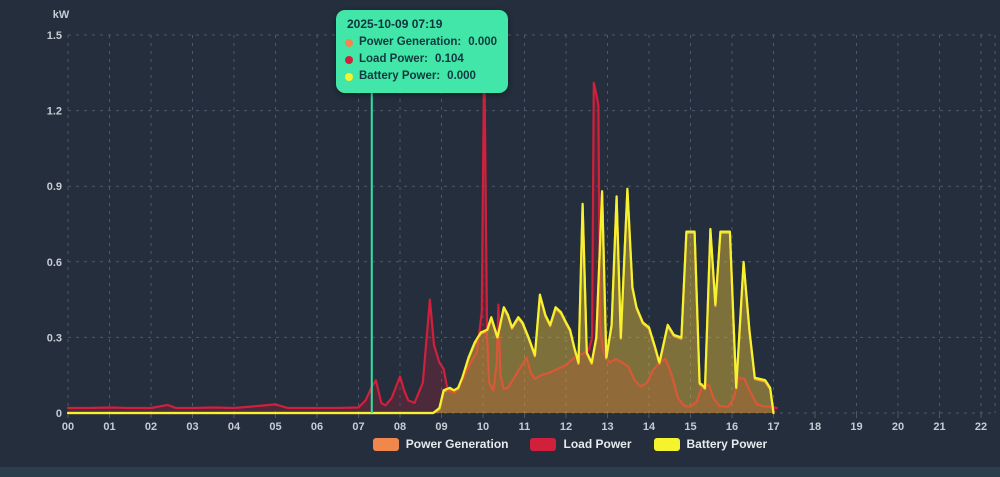 This screenshot has height=477, width=1000. Describe the element at coordinates (395, 24) in the screenshot. I see `tooltip-timestamp: 2025-10-09 07:19` at that location.